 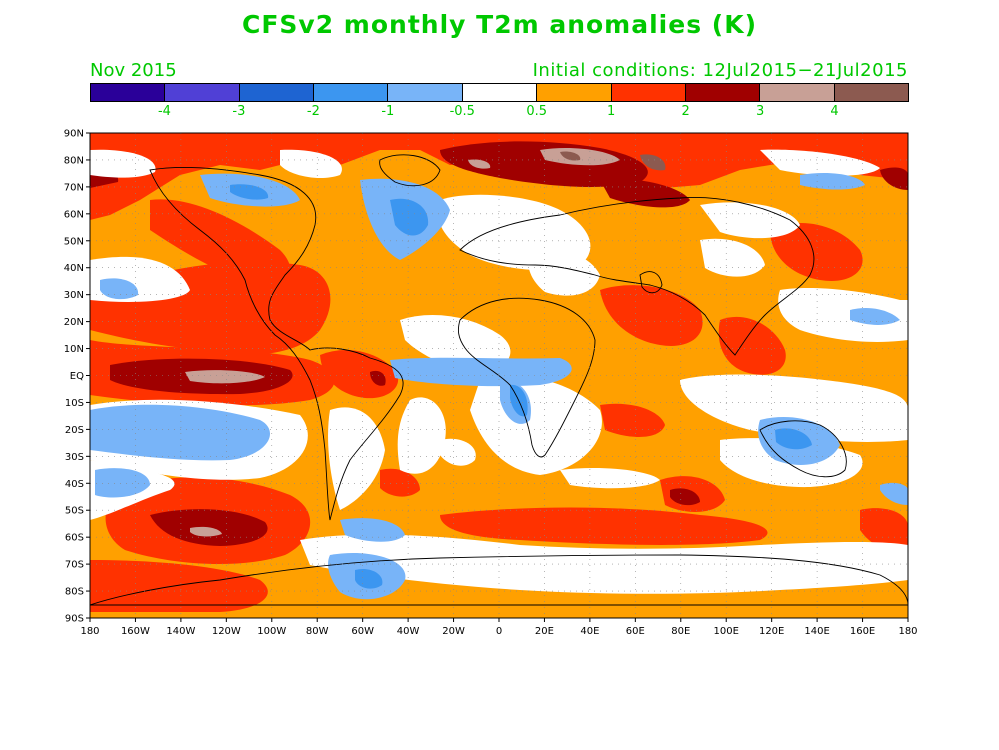 I want to click on longitude-label: 40E, so click(x=589, y=631).